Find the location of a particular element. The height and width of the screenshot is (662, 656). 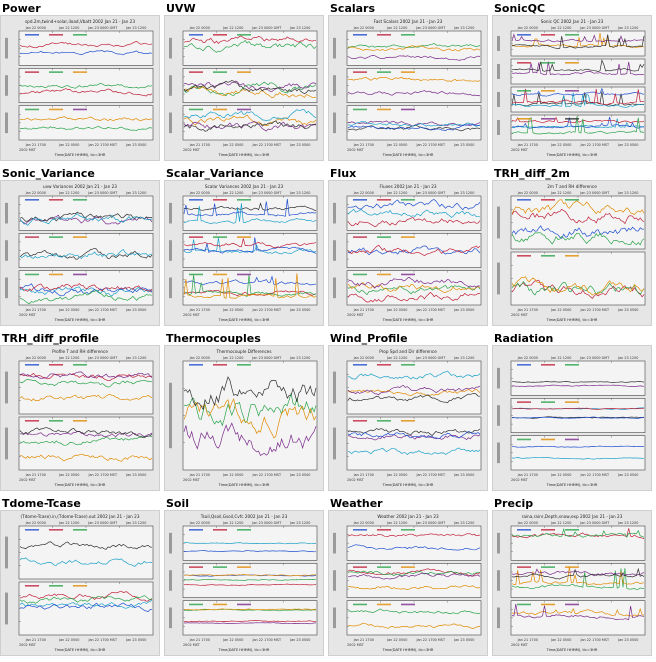

plot-tile-title: UVW is located at coordinates (181, 8).